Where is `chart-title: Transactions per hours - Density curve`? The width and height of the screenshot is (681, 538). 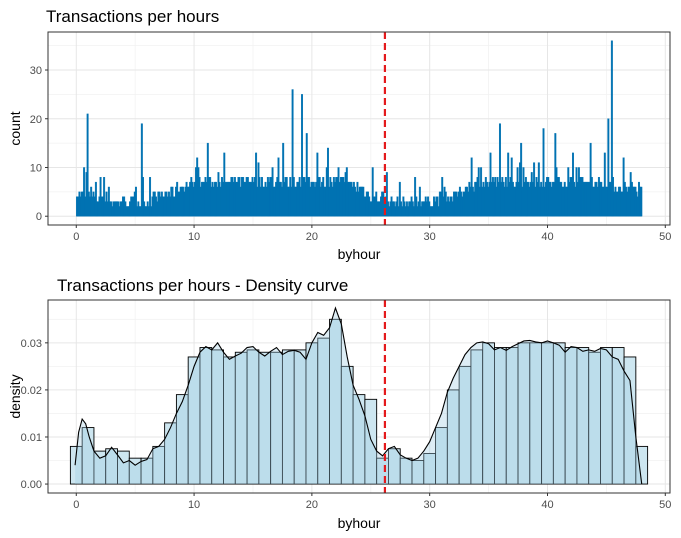 chart-title: Transactions per hours - Density curve is located at coordinates (202, 285).